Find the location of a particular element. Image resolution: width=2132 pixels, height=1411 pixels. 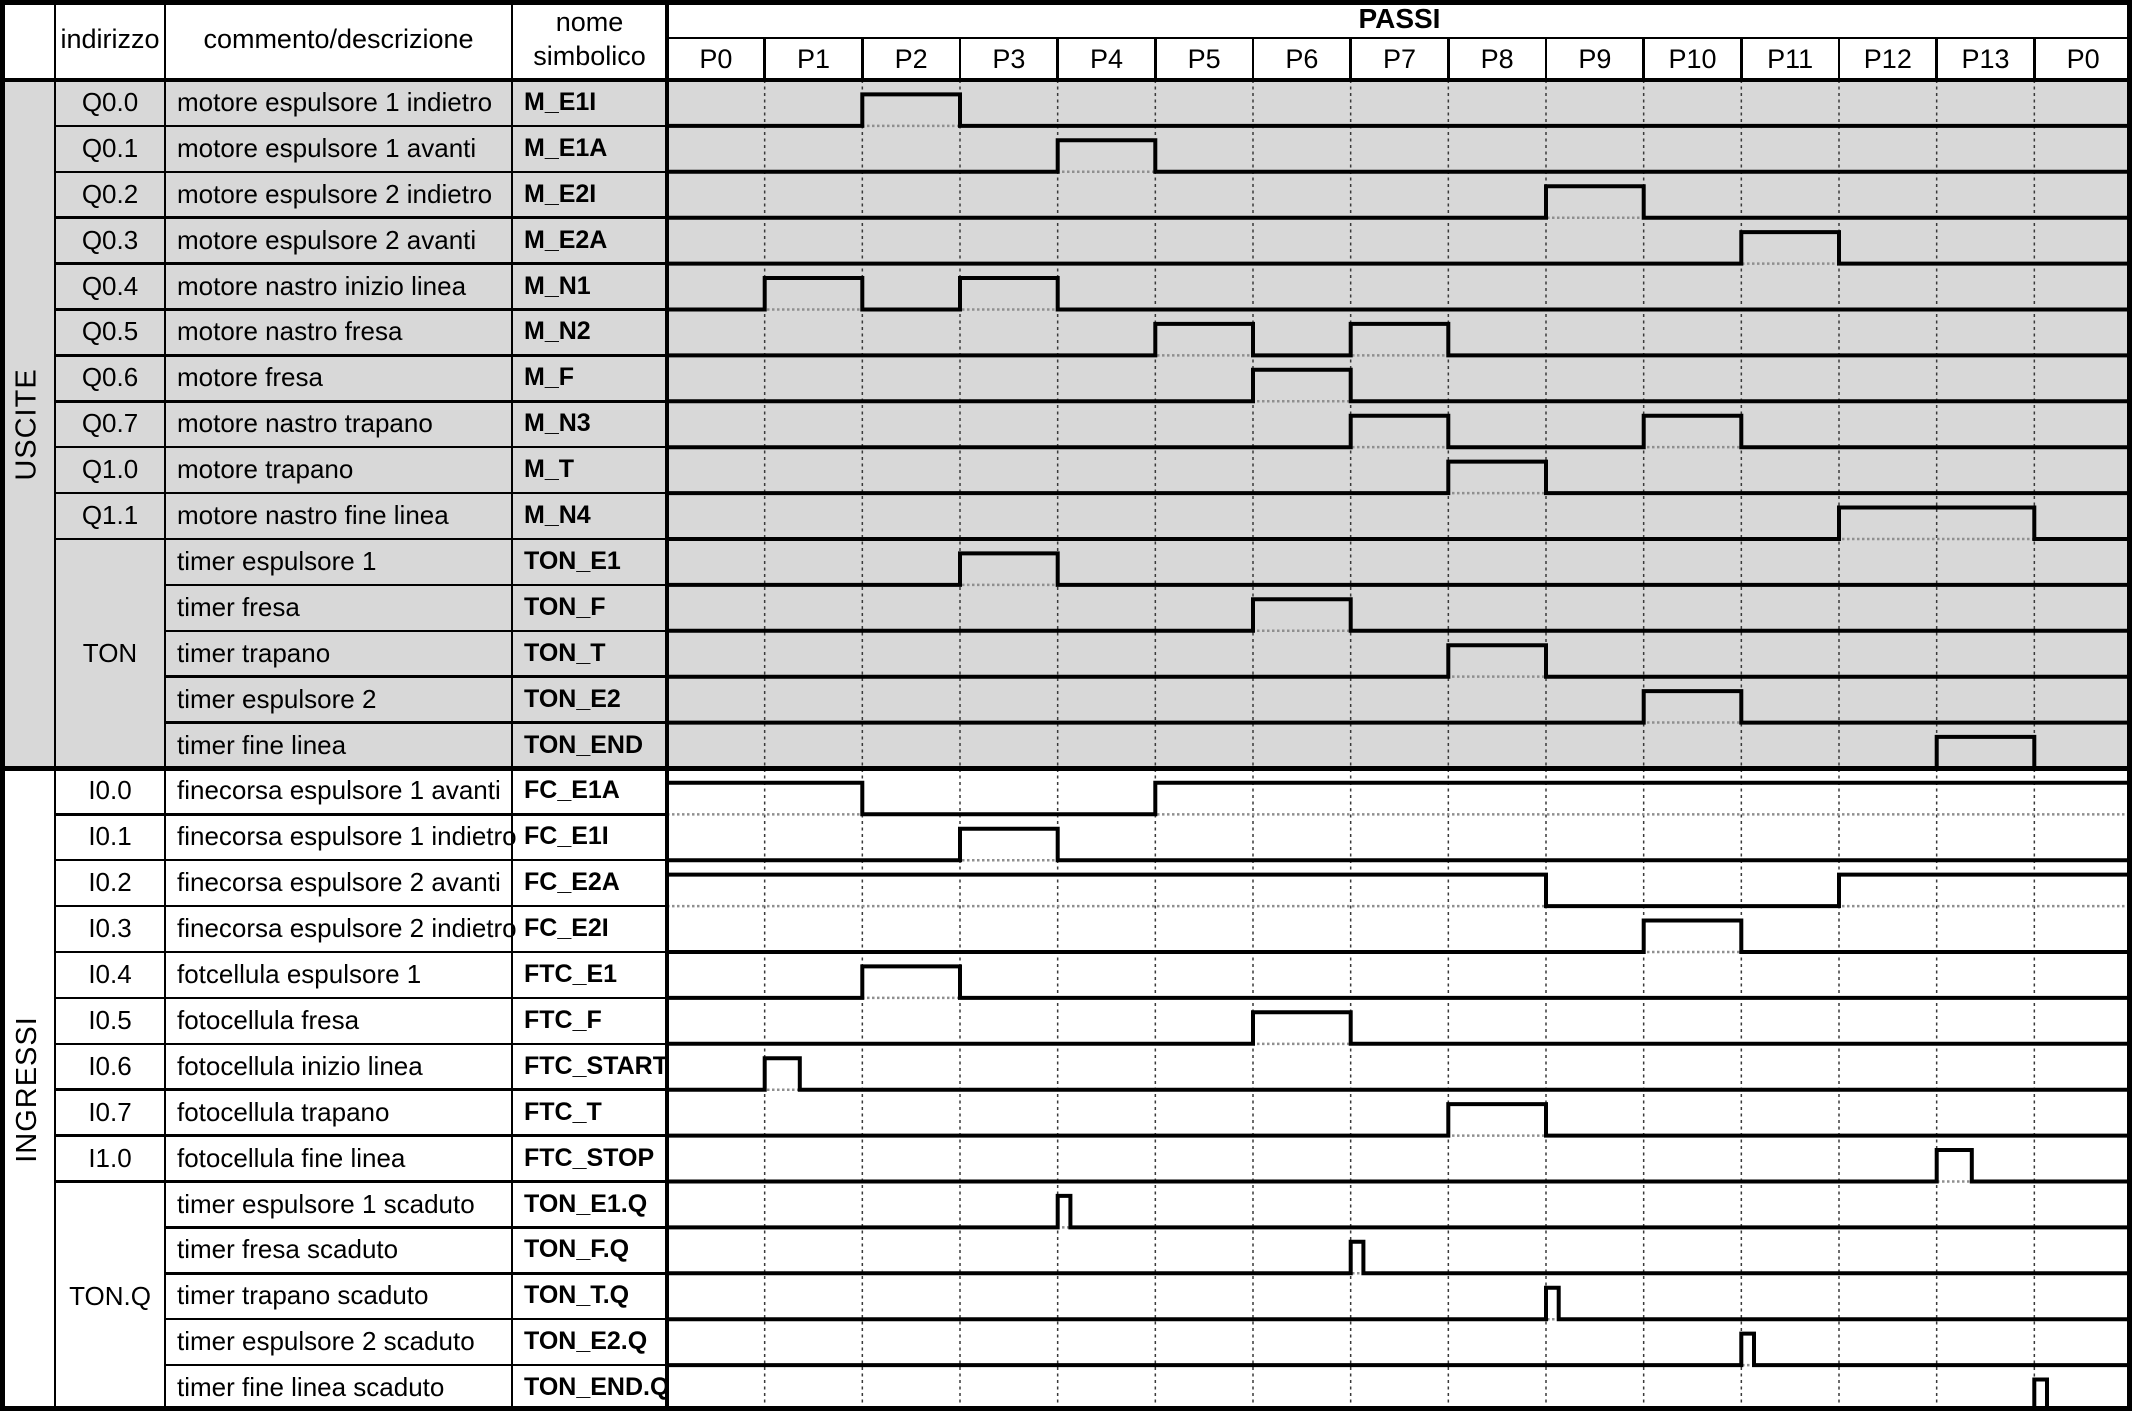

comment-cell: motore nastro trapano is located at coordinates (305, 423).